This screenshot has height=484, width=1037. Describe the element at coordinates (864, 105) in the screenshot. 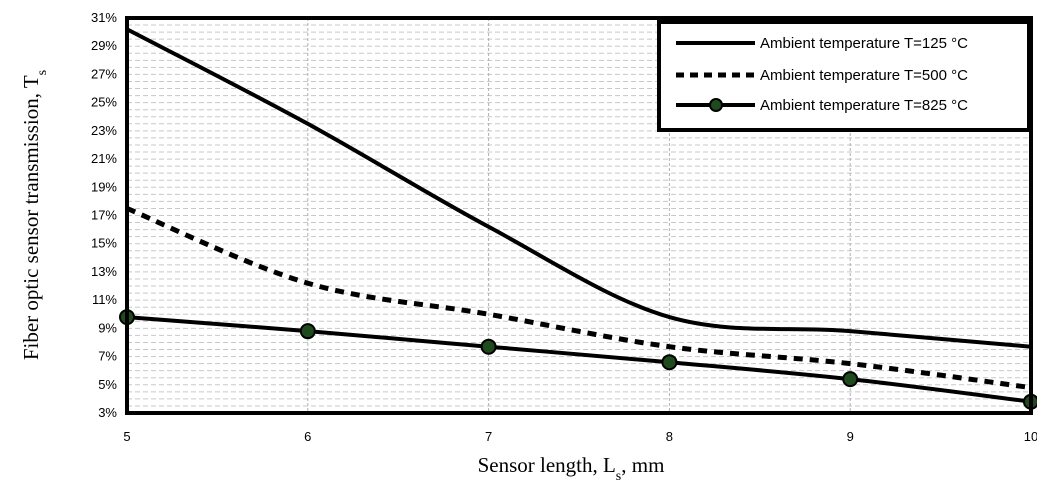

I see `legend-label: Ambient temperature T=825 °C` at that location.